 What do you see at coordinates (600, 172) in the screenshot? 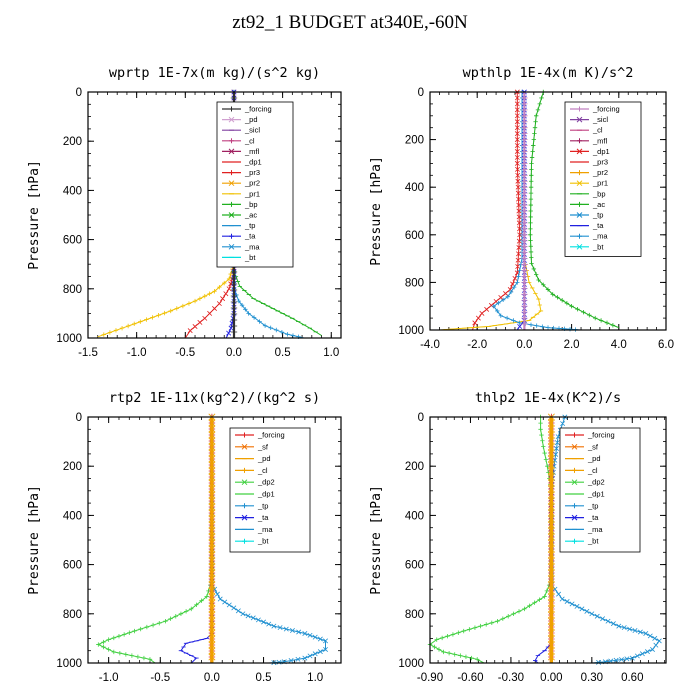
I see `legend-entry: _pr2` at bounding box center [600, 172].